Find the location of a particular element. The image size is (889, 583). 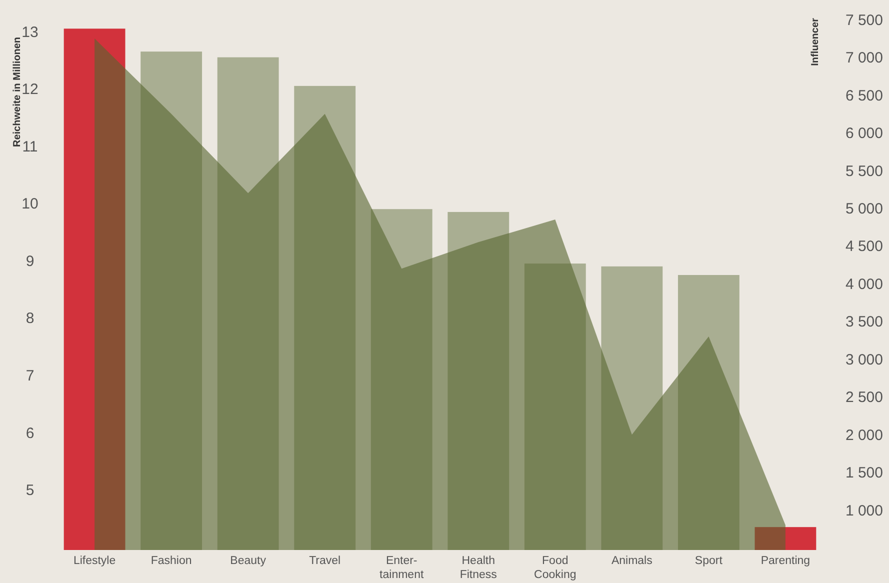

y-tick-label: 11 is located at coordinates (30, 147).